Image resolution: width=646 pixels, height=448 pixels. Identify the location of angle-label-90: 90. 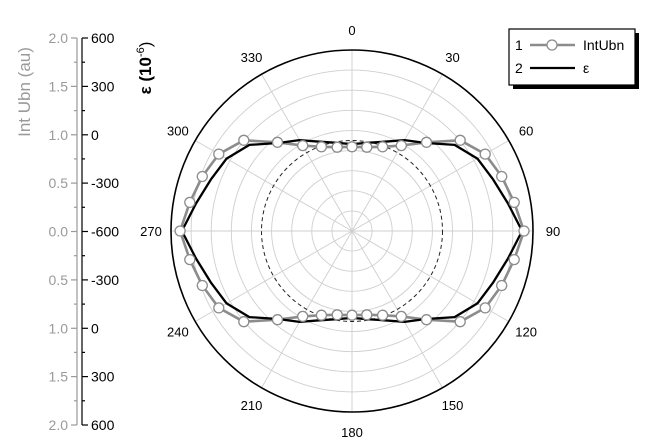
(553, 231).